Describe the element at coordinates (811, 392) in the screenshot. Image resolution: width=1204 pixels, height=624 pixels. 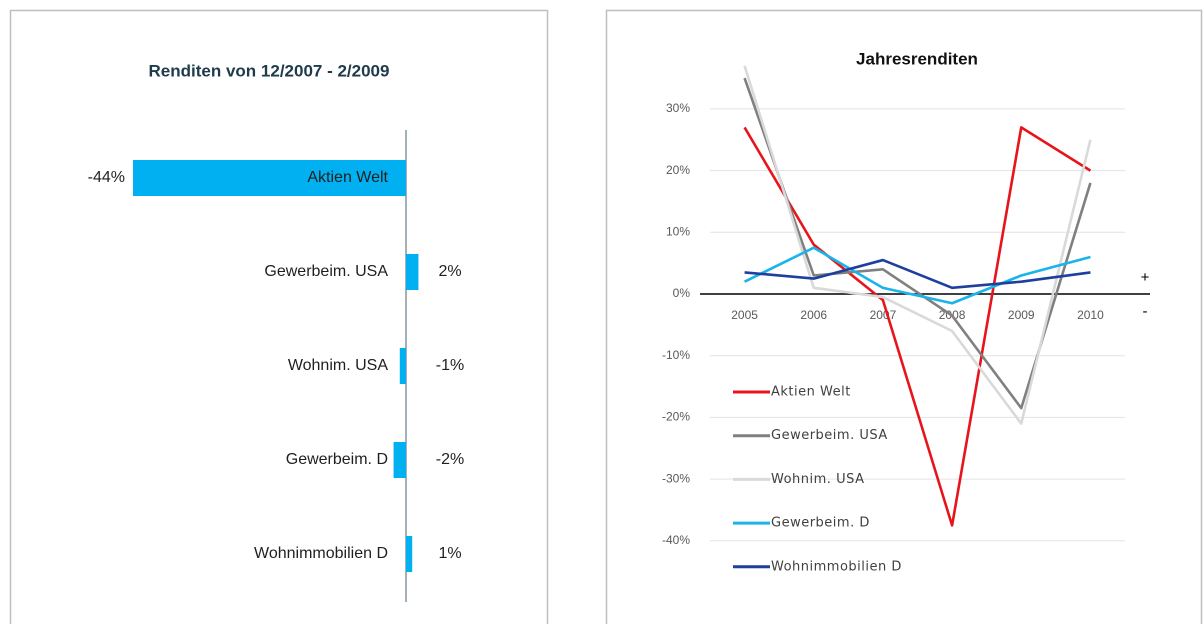
I see `legend-label: Aktien Welt` at that location.